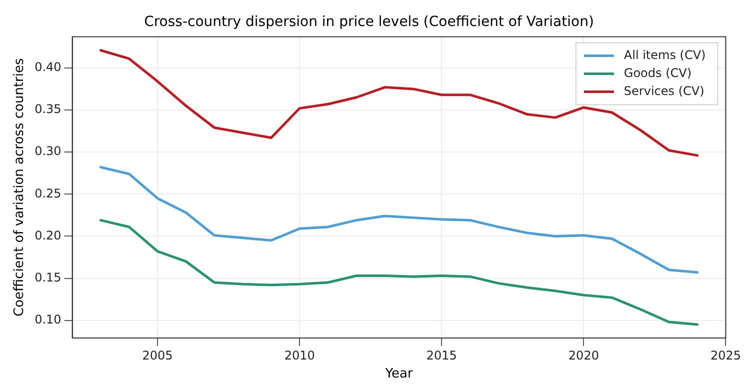  What do you see at coordinates (48, 109) in the screenshot?
I see `y-tick-label: 0.35` at bounding box center [48, 109].